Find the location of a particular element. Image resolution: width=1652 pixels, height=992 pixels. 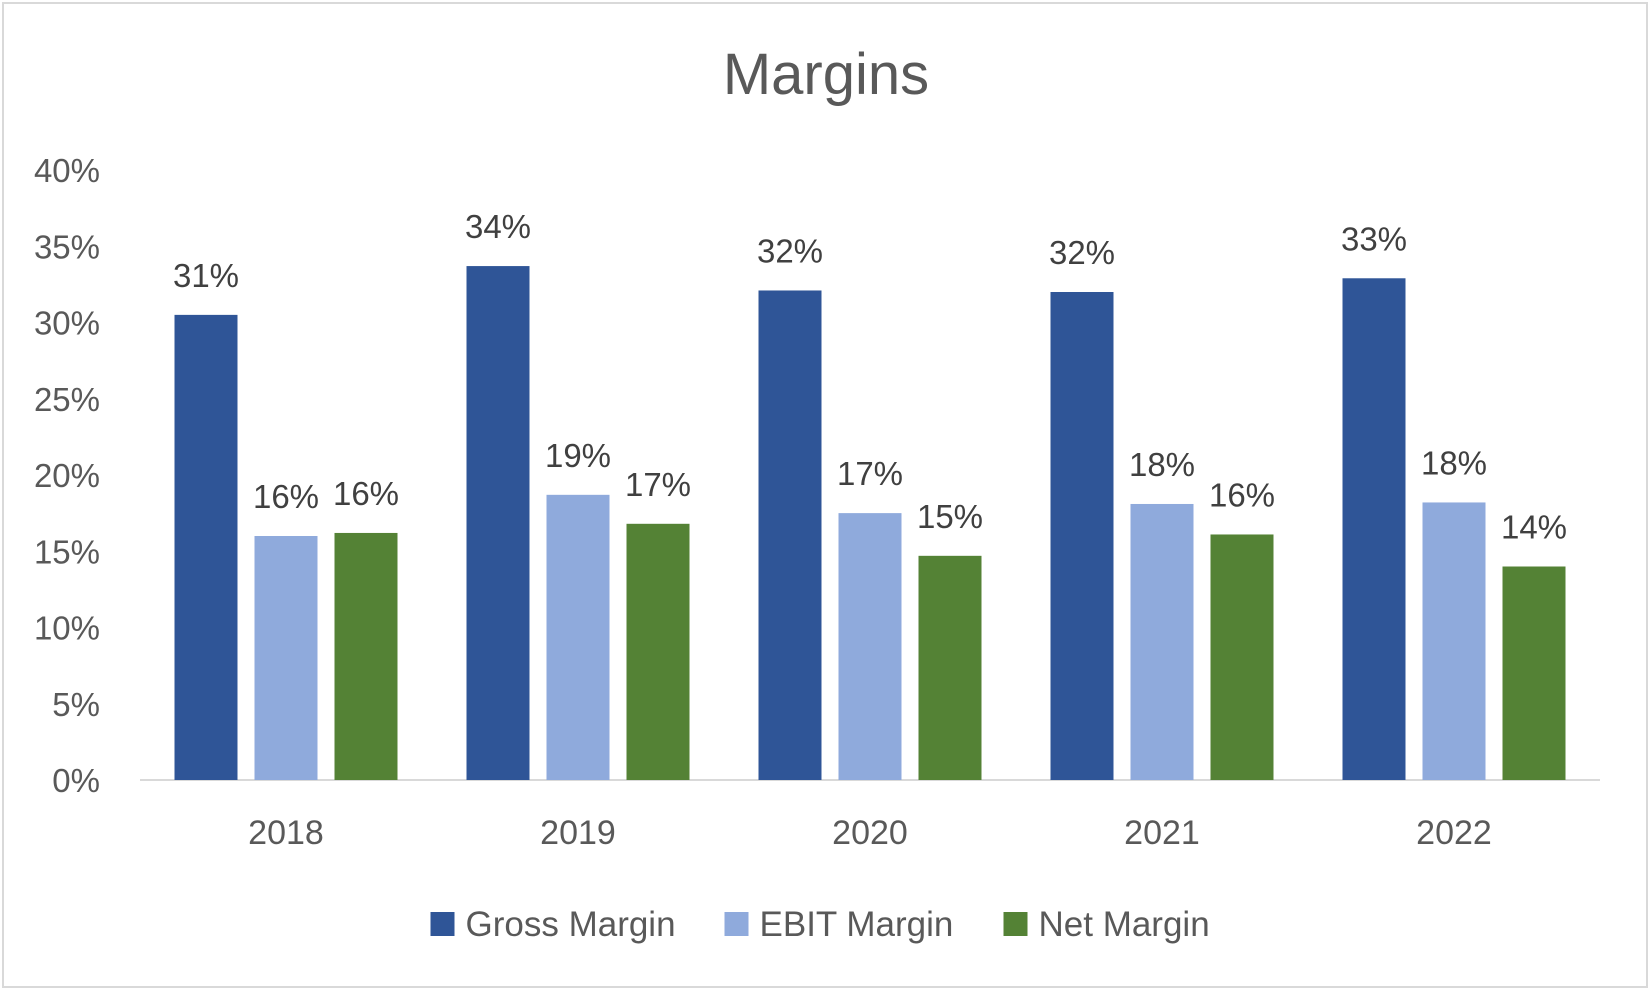

legend-label: EBIT Margin is located at coordinates (857, 924).